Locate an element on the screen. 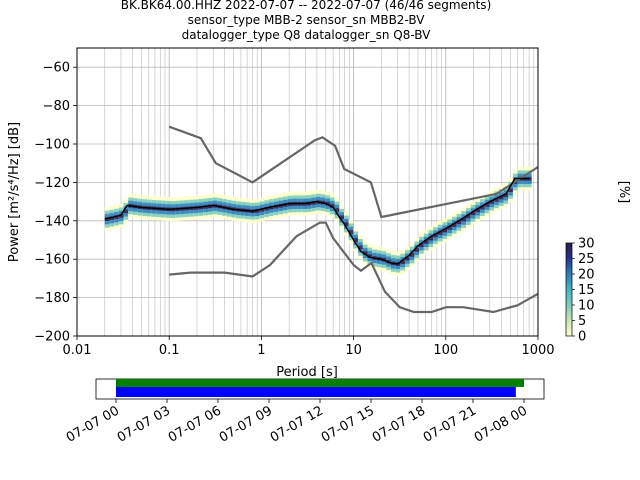  timeline-tick-label: 07-07 15 is located at coordinates (348, 424).